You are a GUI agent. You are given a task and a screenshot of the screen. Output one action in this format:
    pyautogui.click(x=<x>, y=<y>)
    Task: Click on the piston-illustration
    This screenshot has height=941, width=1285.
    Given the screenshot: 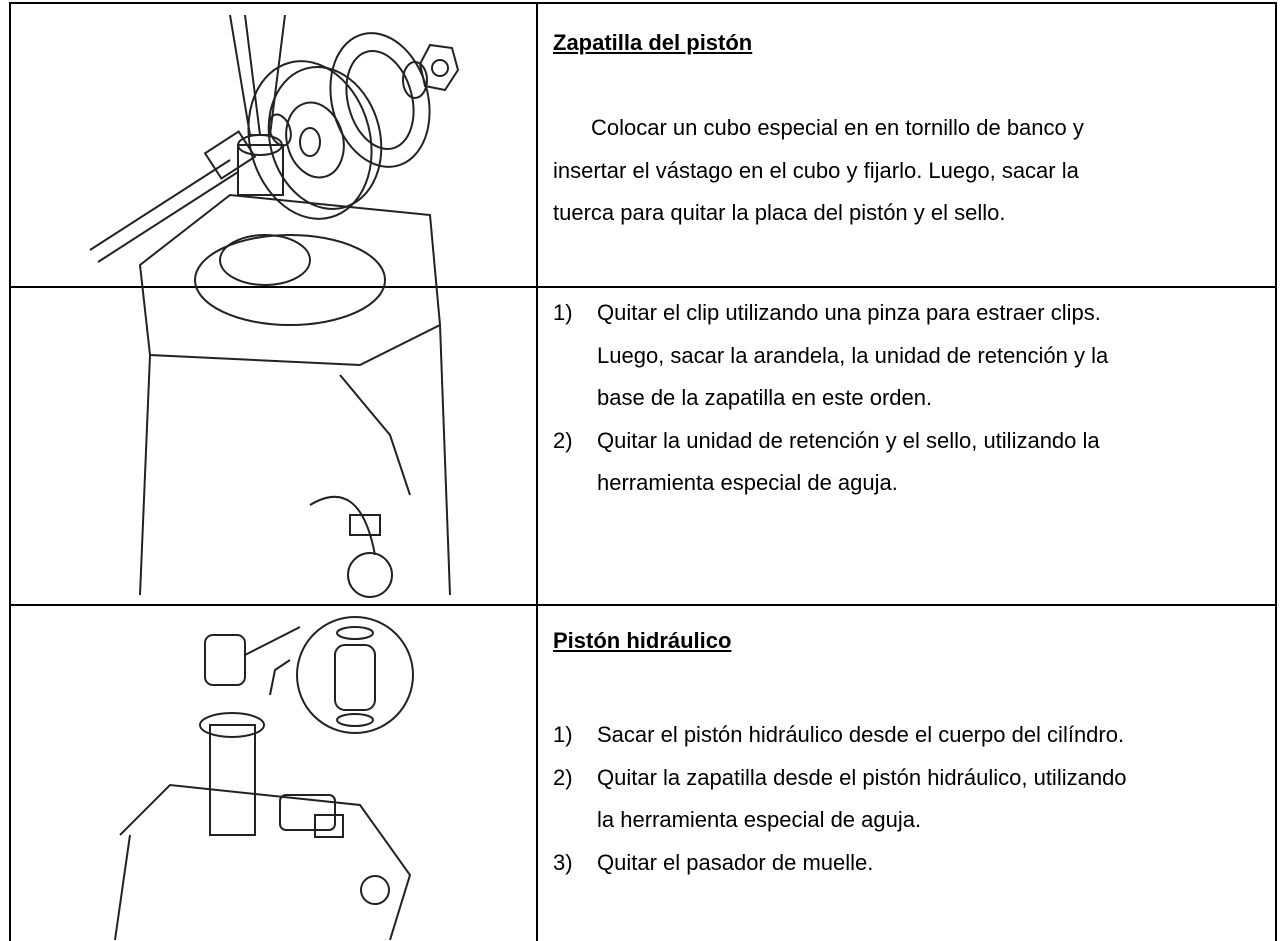 What is the action you would take?
    pyautogui.click(x=274, y=147)
    